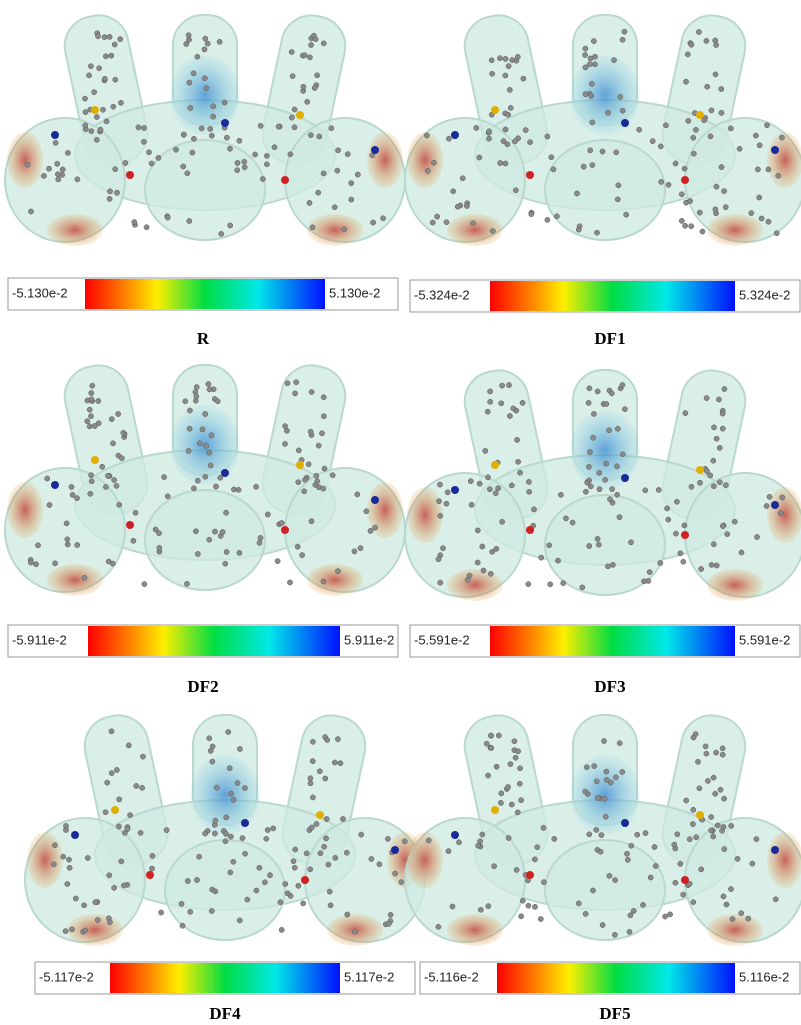  What do you see at coordinates (225, 1013) in the screenshot?
I see `panel-label: DF4` at bounding box center [225, 1013].